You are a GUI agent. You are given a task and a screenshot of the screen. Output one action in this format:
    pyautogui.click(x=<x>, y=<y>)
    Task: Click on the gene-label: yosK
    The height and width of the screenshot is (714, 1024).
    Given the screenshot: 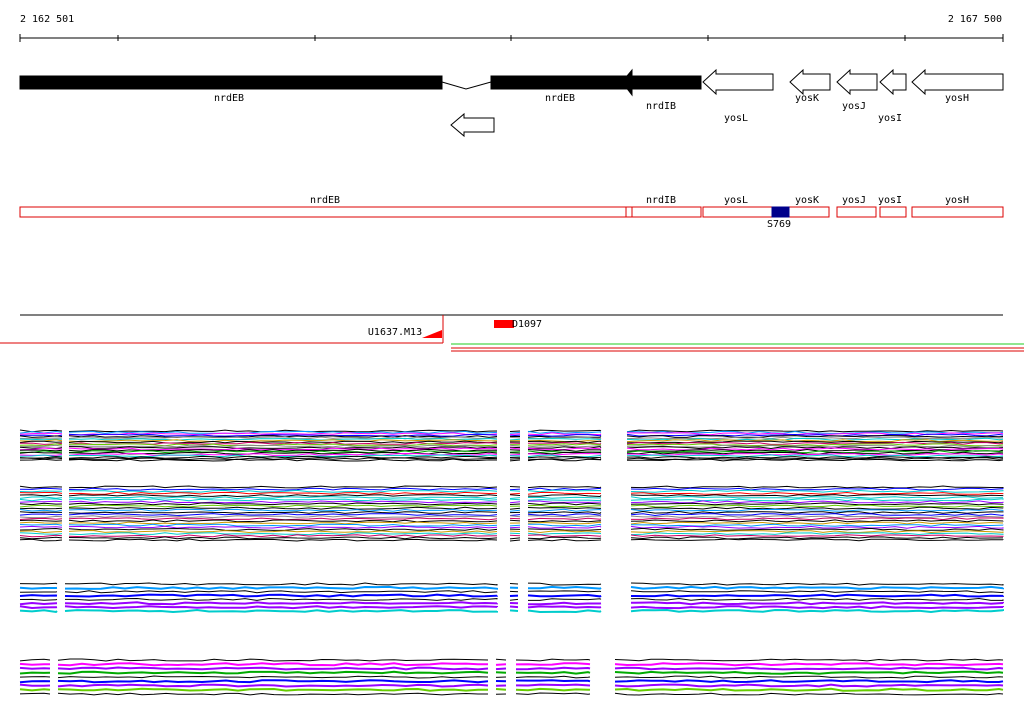 What is the action you would take?
    pyautogui.click(x=807, y=98)
    